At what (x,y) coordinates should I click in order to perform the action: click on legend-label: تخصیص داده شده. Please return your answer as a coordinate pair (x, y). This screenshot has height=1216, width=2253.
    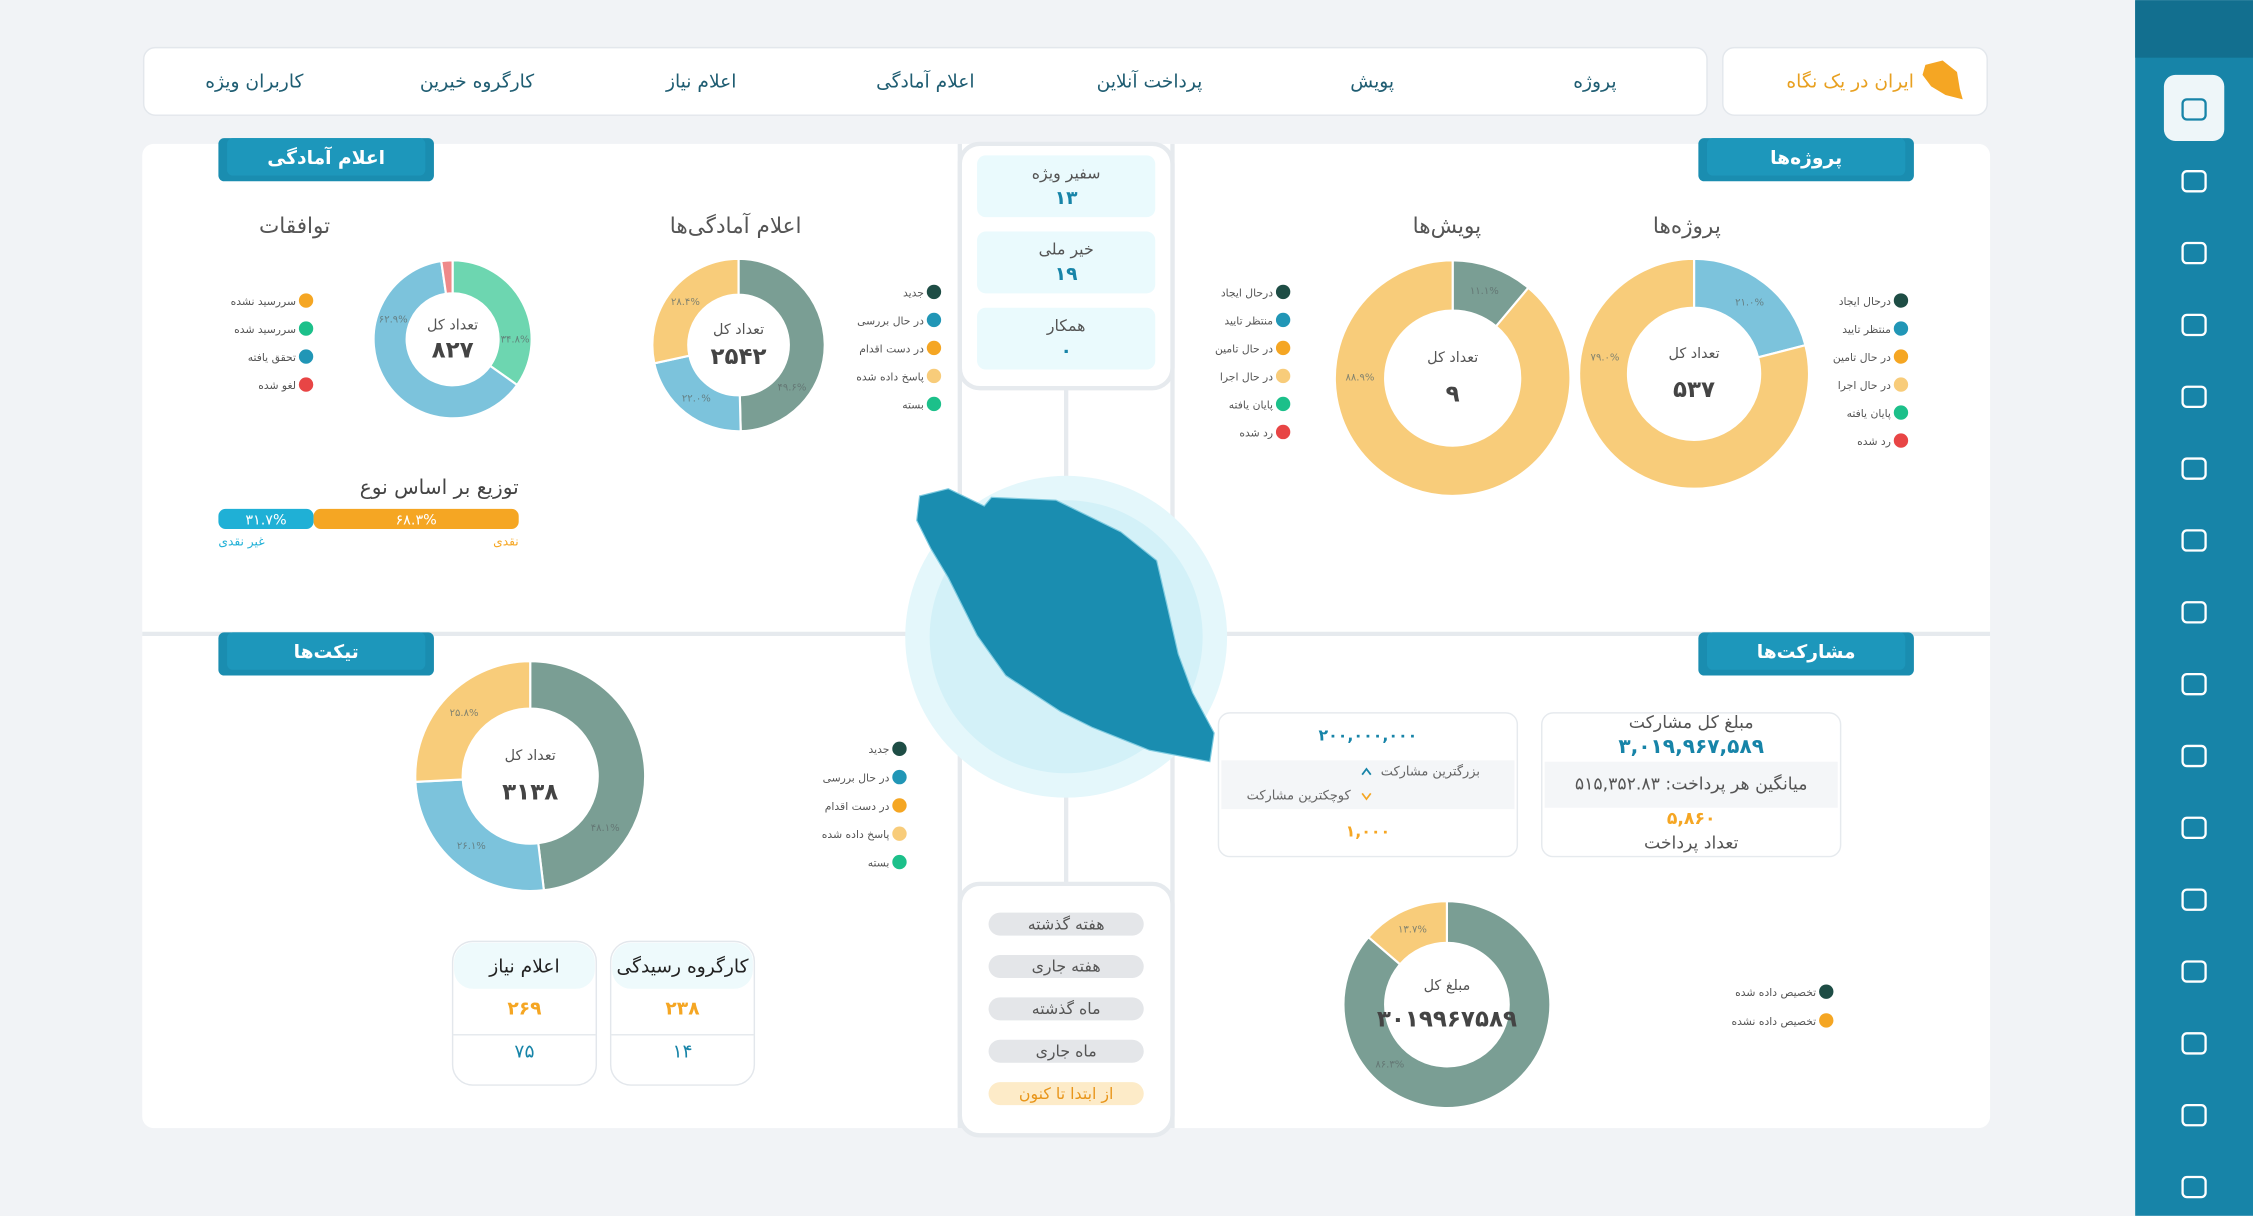
    Looking at the image, I should click on (1775, 992).